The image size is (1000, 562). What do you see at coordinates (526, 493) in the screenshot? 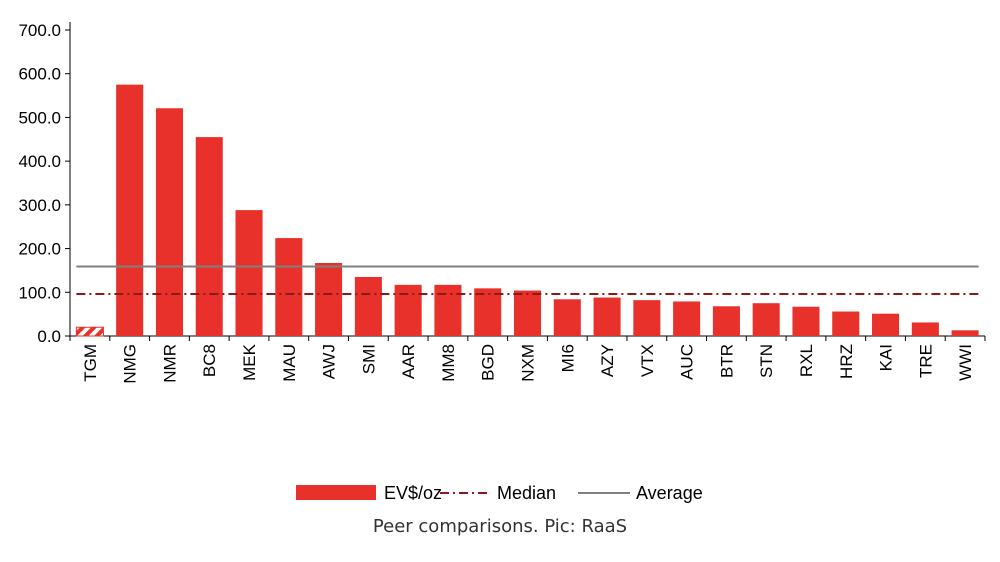
I see `legend-label-median: Median` at bounding box center [526, 493].